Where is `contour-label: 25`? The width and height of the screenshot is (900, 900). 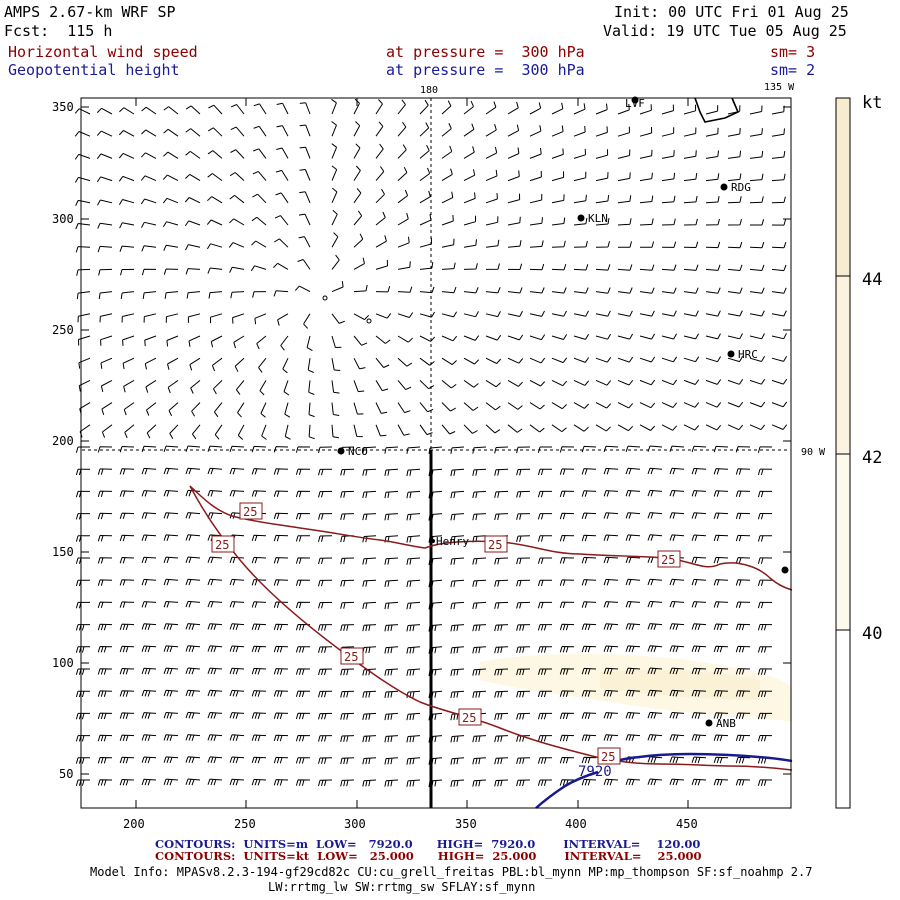 contour-label: 25 is located at coordinates (668, 560).